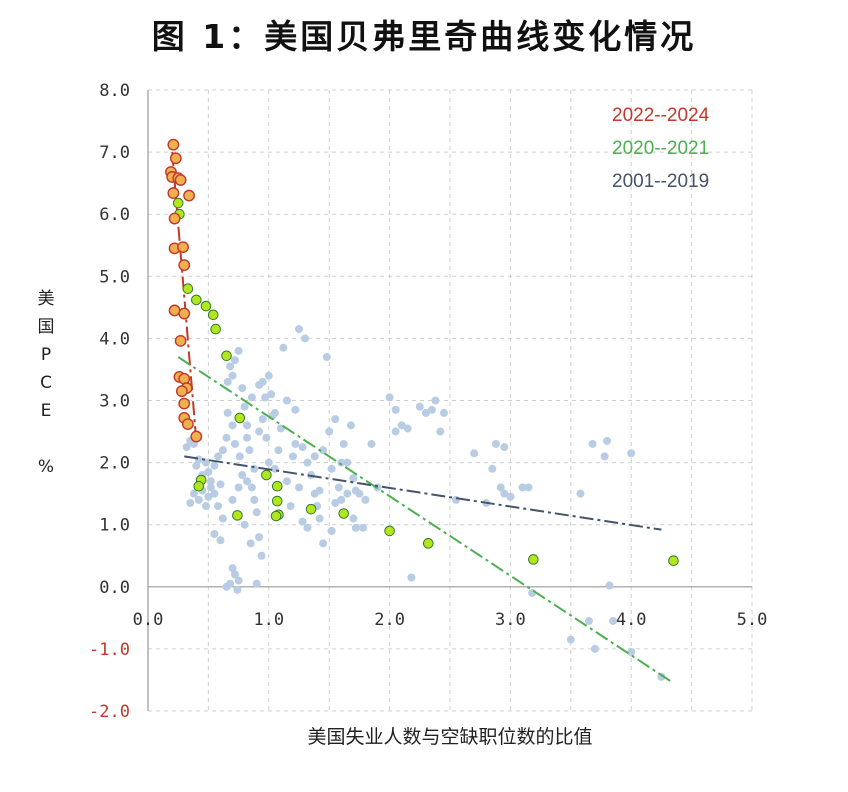  I want to click on y-tick-label: 5.0, so click(114, 277).